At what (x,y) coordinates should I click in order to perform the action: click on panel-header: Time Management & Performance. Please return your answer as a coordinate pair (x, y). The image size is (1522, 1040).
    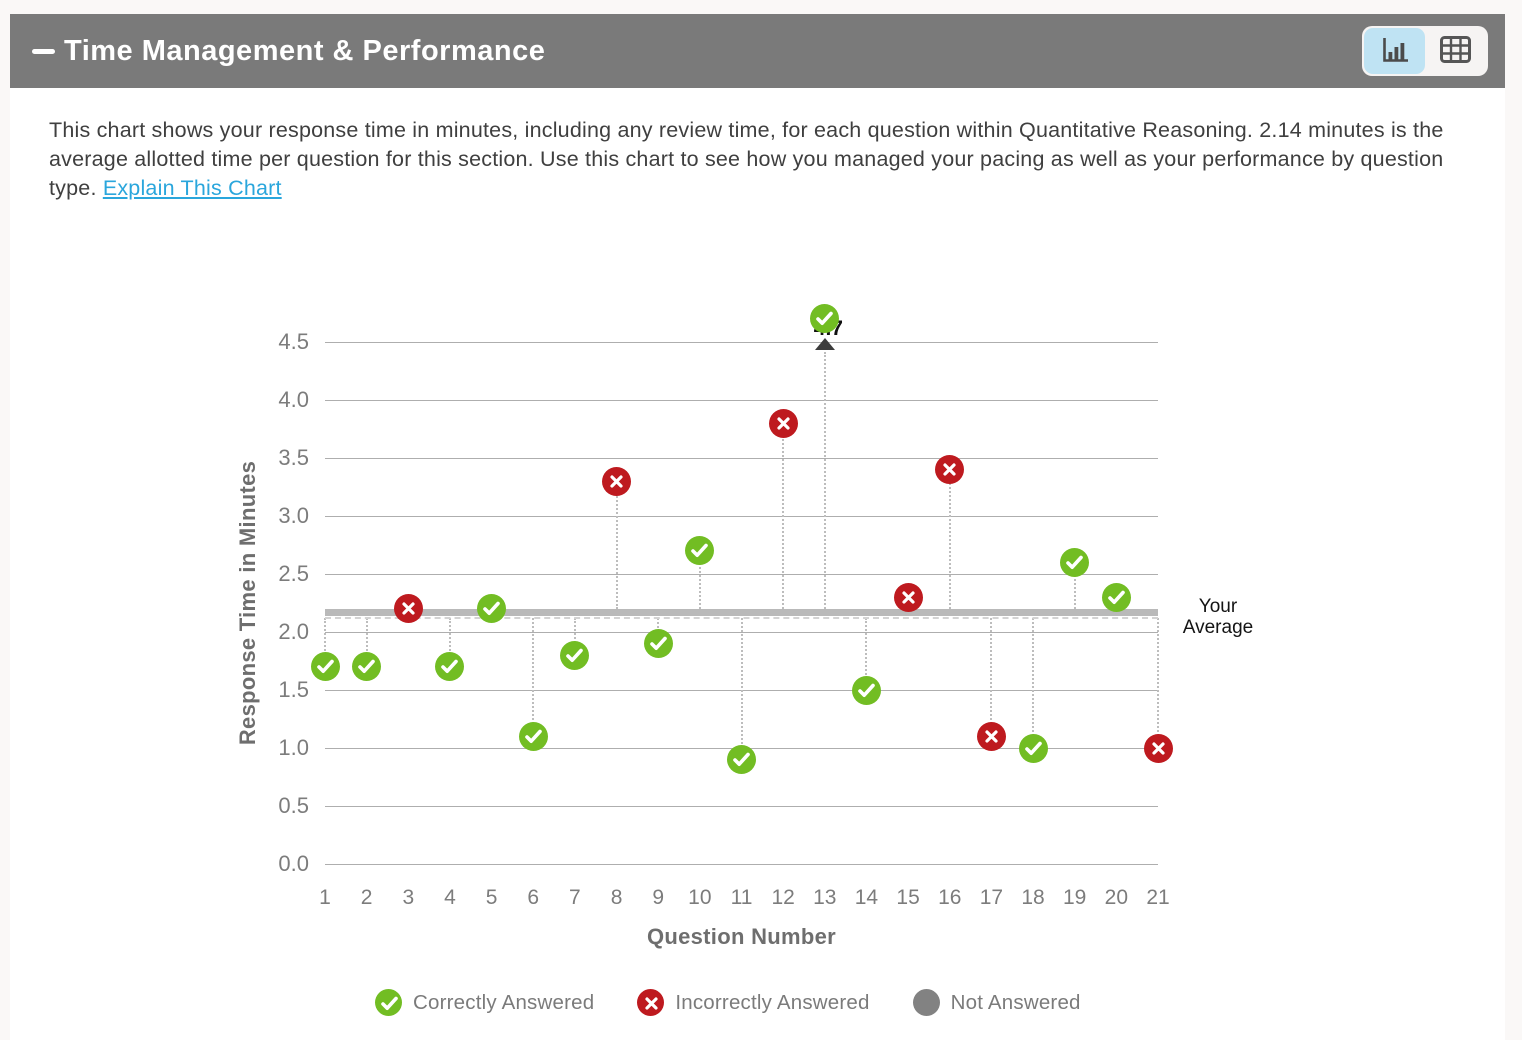
    Looking at the image, I should click on (757, 51).